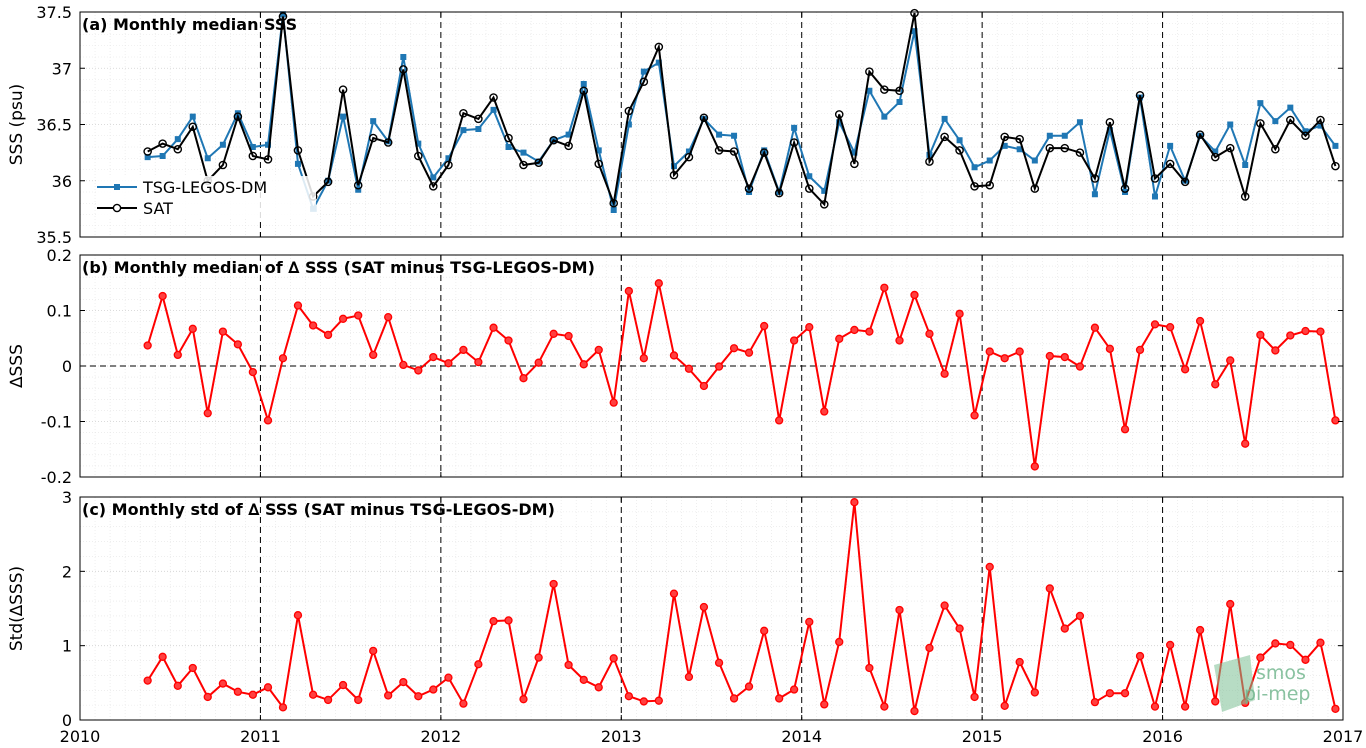 Image resolution: width=1366 pixels, height=748 pixels. I want to click on y-tick-label: 35.5, so click(54, 237).